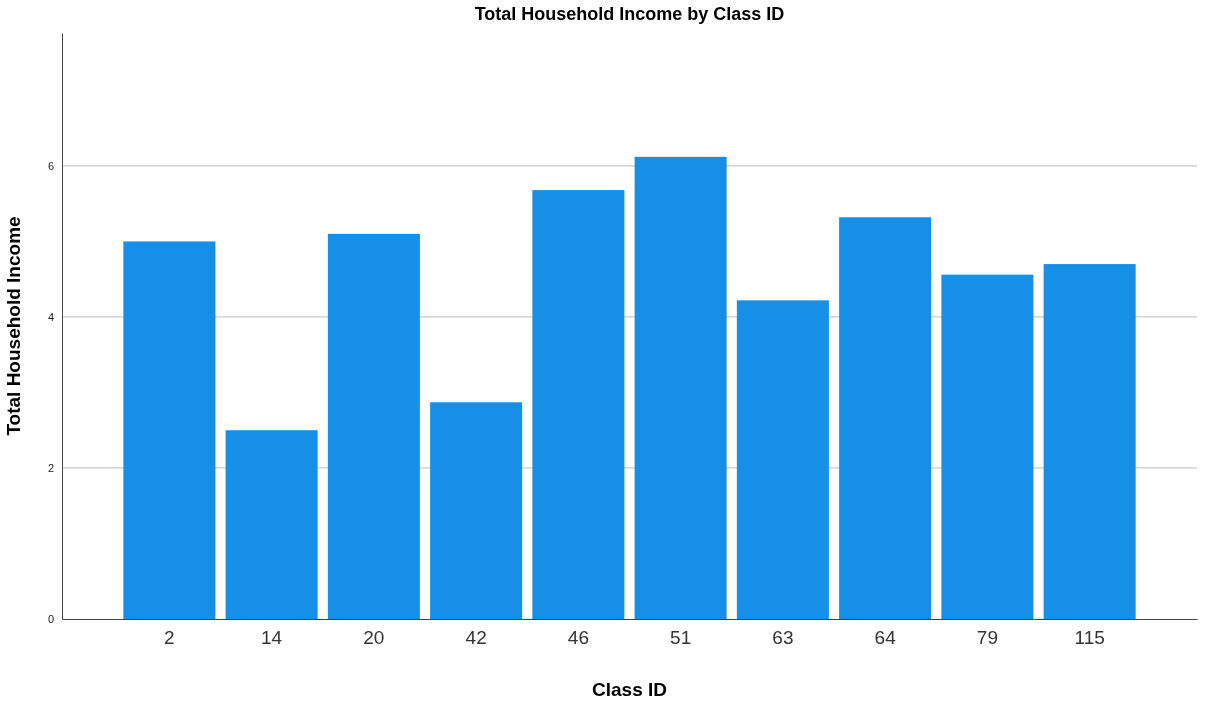 The height and width of the screenshot is (702, 1210). Describe the element at coordinates (13, 326) in the screenshot. I see `y-axis-title: Total Household Income` at that location.